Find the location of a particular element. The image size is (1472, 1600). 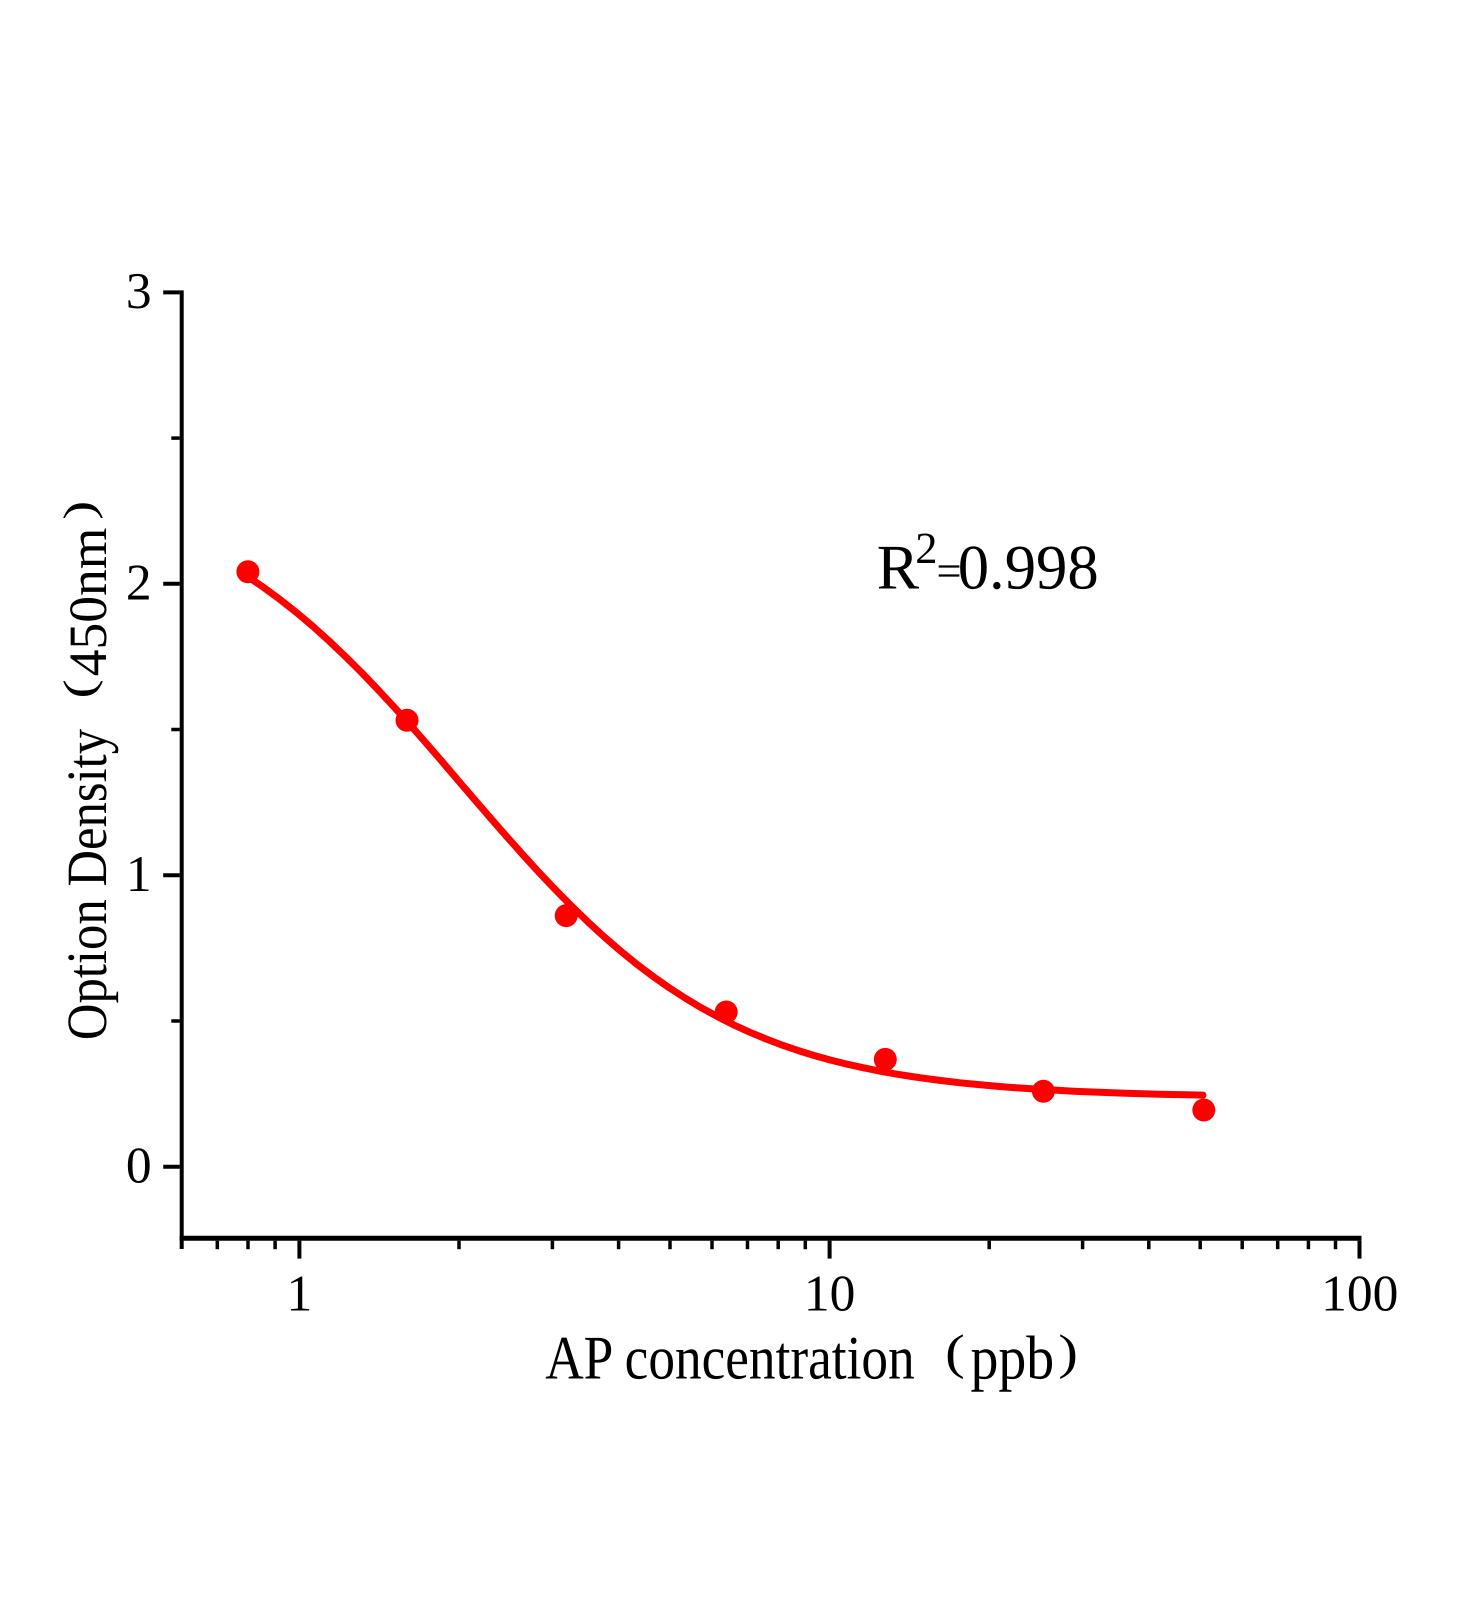

svg-text: 0 is located at coordinates (139, 1165).